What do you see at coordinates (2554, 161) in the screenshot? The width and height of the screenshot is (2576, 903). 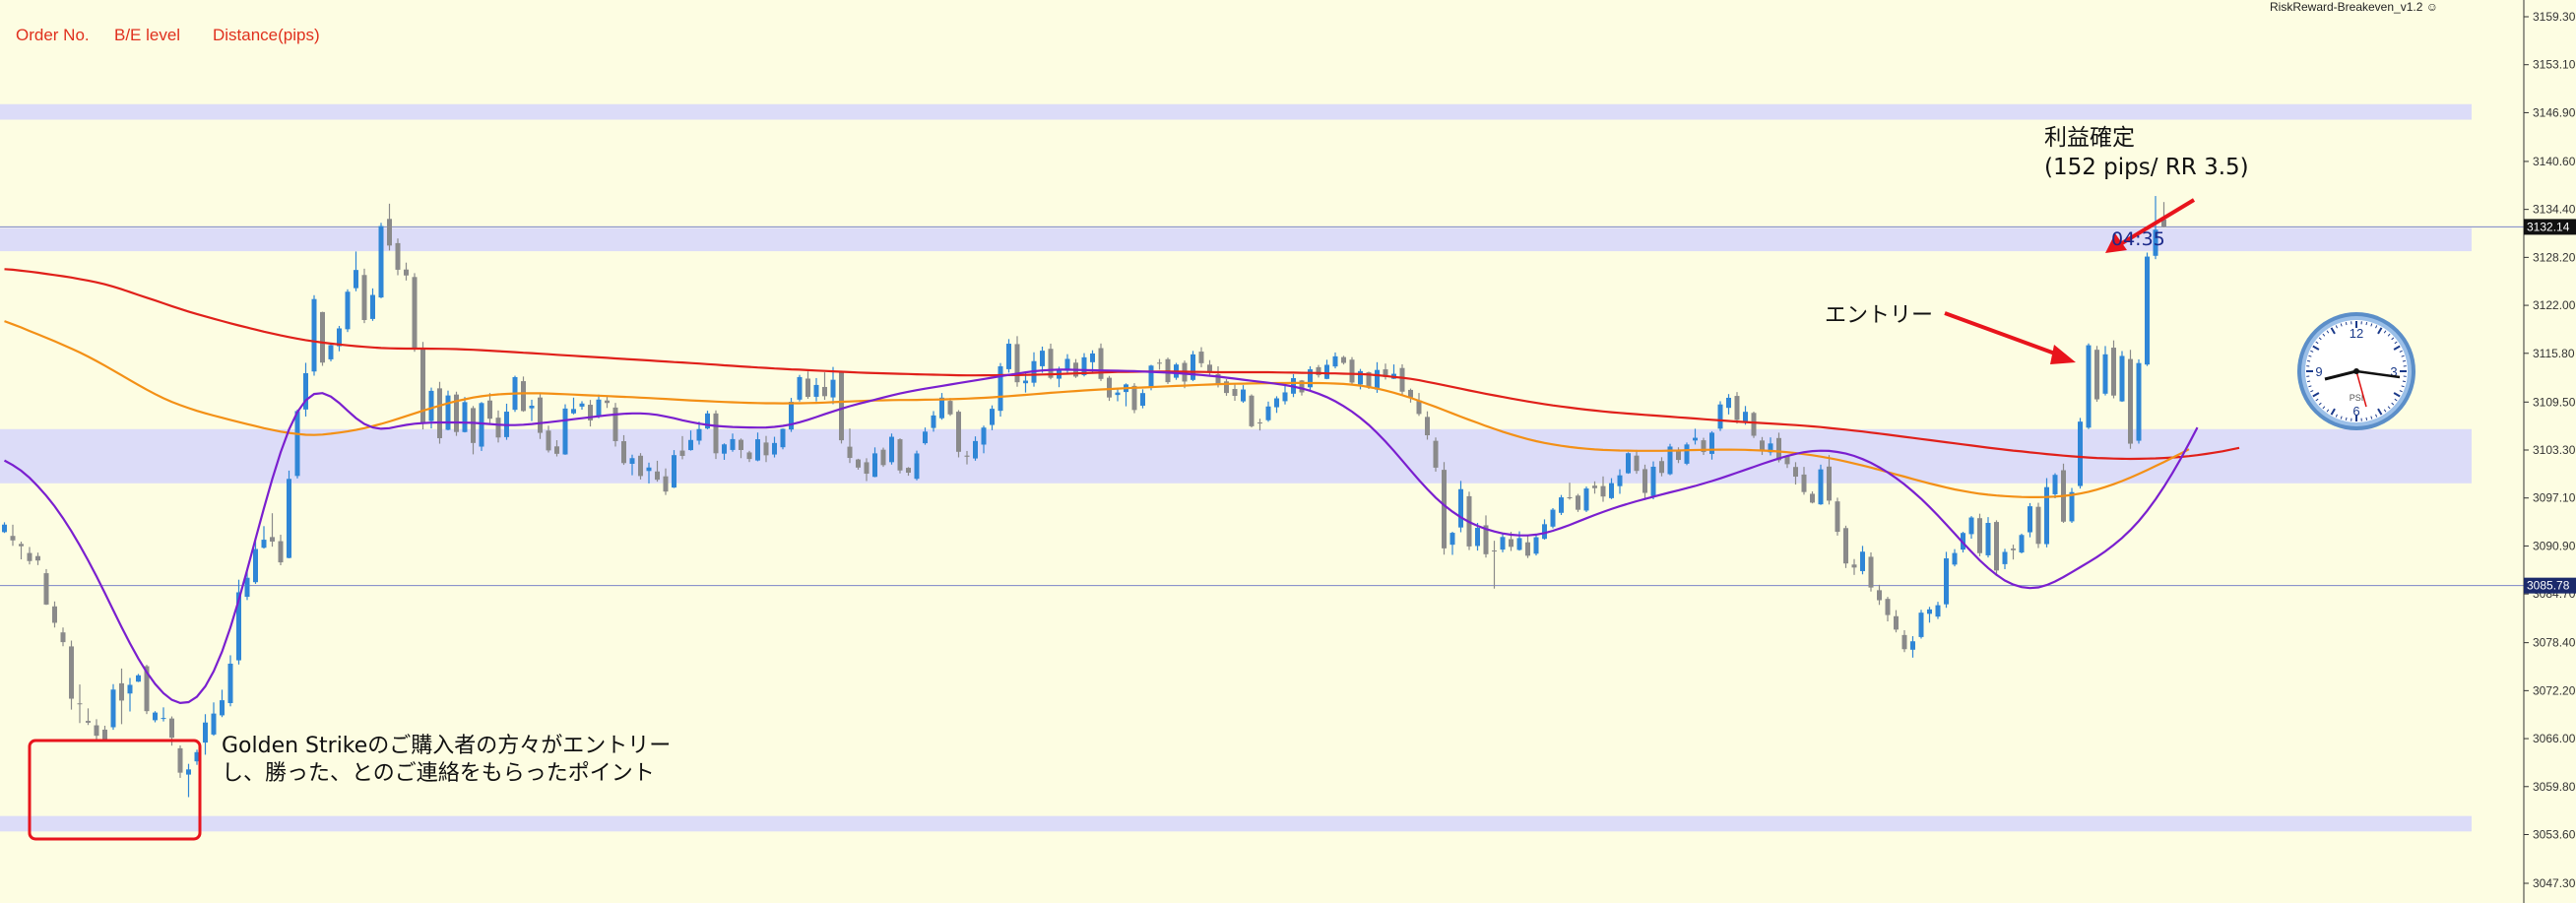 I see `y-tick-label: 3140.60` at bounding box center [2554, 161].